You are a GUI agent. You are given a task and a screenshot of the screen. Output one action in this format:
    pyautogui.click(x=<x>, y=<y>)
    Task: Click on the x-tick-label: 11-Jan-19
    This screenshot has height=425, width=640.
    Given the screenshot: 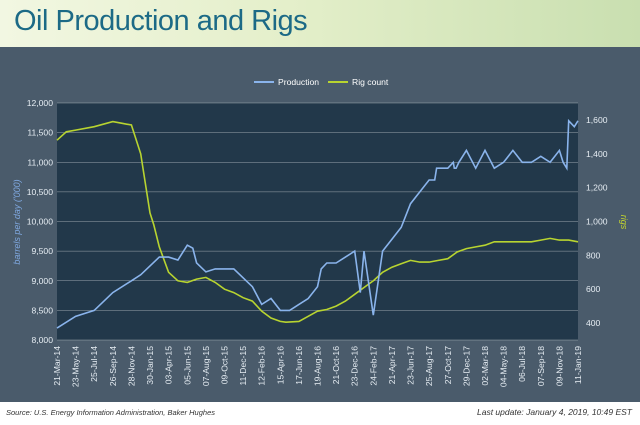 What is the action you would take?
    pyautogui.click(x=578, y=365)
    